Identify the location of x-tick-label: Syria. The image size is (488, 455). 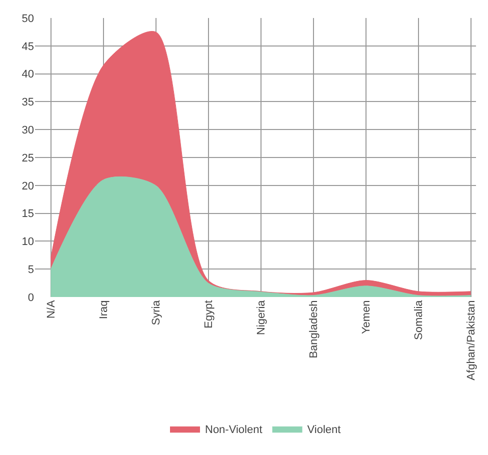
(156, 312).